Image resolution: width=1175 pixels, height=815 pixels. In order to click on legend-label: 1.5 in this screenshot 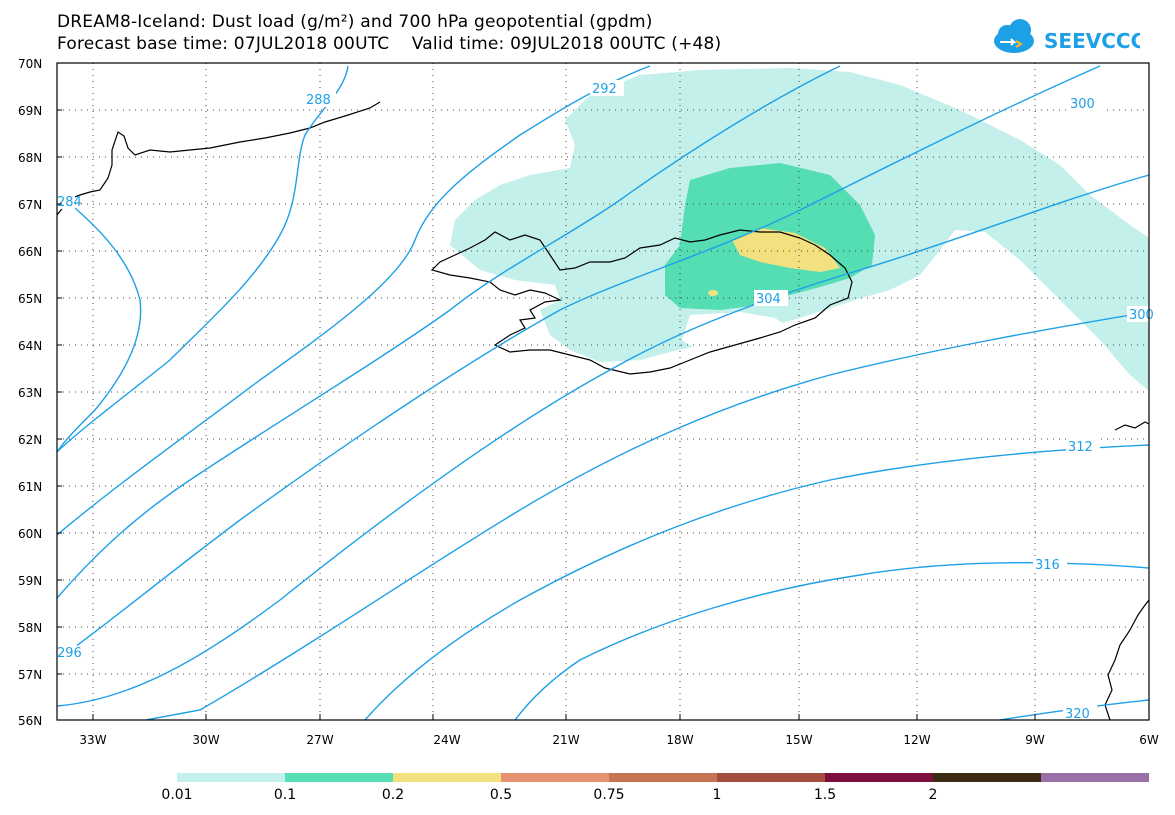, I will do `click(825, 795)`.